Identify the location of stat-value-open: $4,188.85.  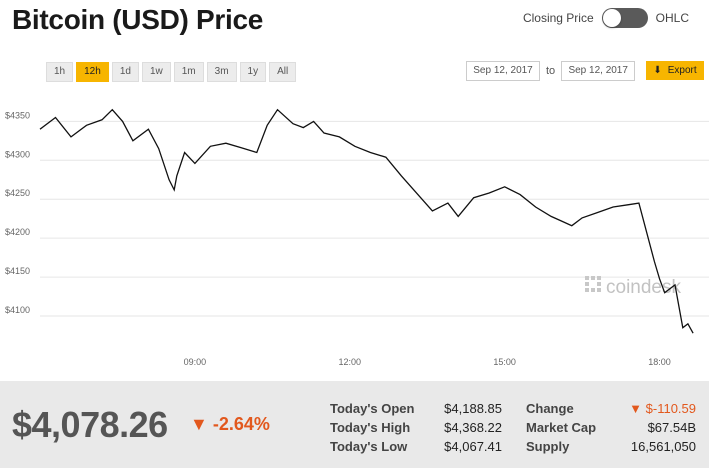
(473, 408).